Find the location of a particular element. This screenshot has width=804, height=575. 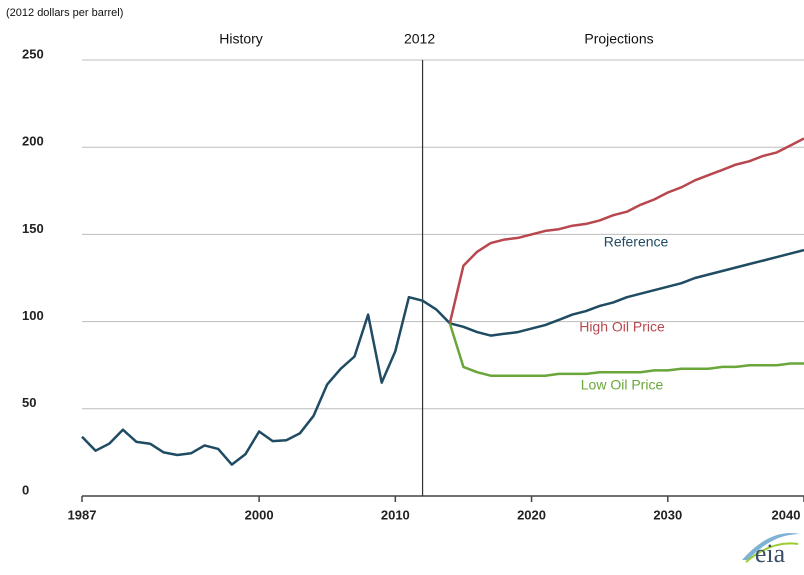

y-tick-label: 250 is located at coordinates (33, 53).